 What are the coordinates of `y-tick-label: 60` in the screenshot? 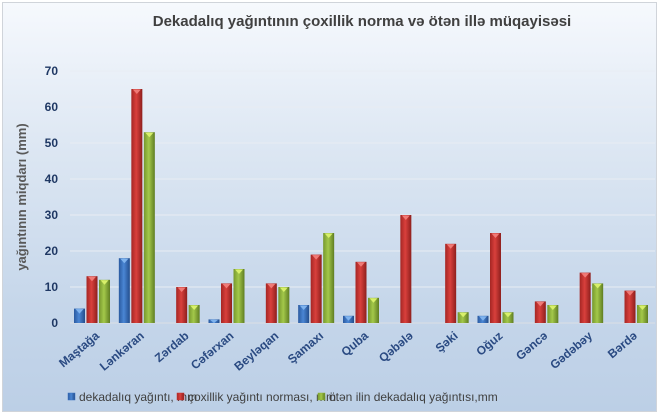 It's located at (52, 107).